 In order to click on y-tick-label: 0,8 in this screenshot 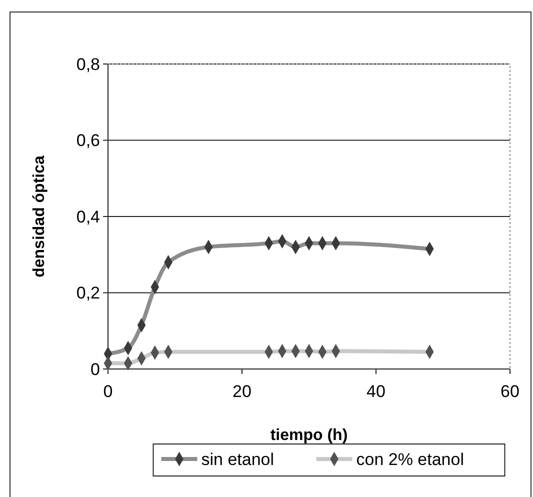, I will do `click(88, 64)`.